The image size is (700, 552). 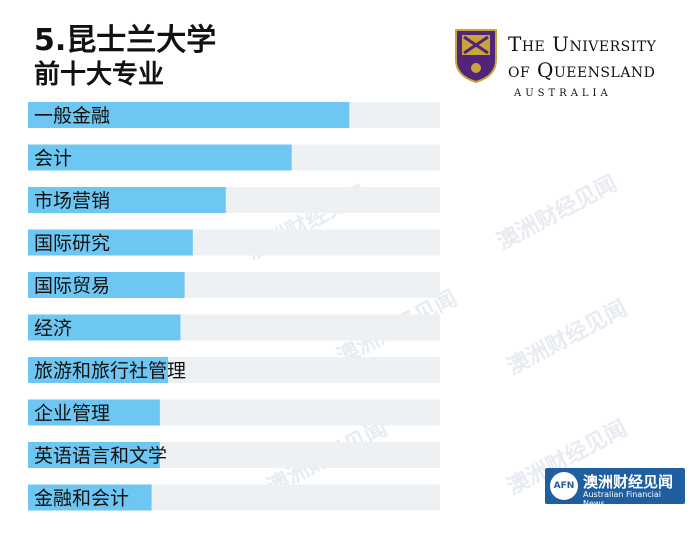 I want to click on university-location: AUSTRALIA, so click(x=563, y=93).